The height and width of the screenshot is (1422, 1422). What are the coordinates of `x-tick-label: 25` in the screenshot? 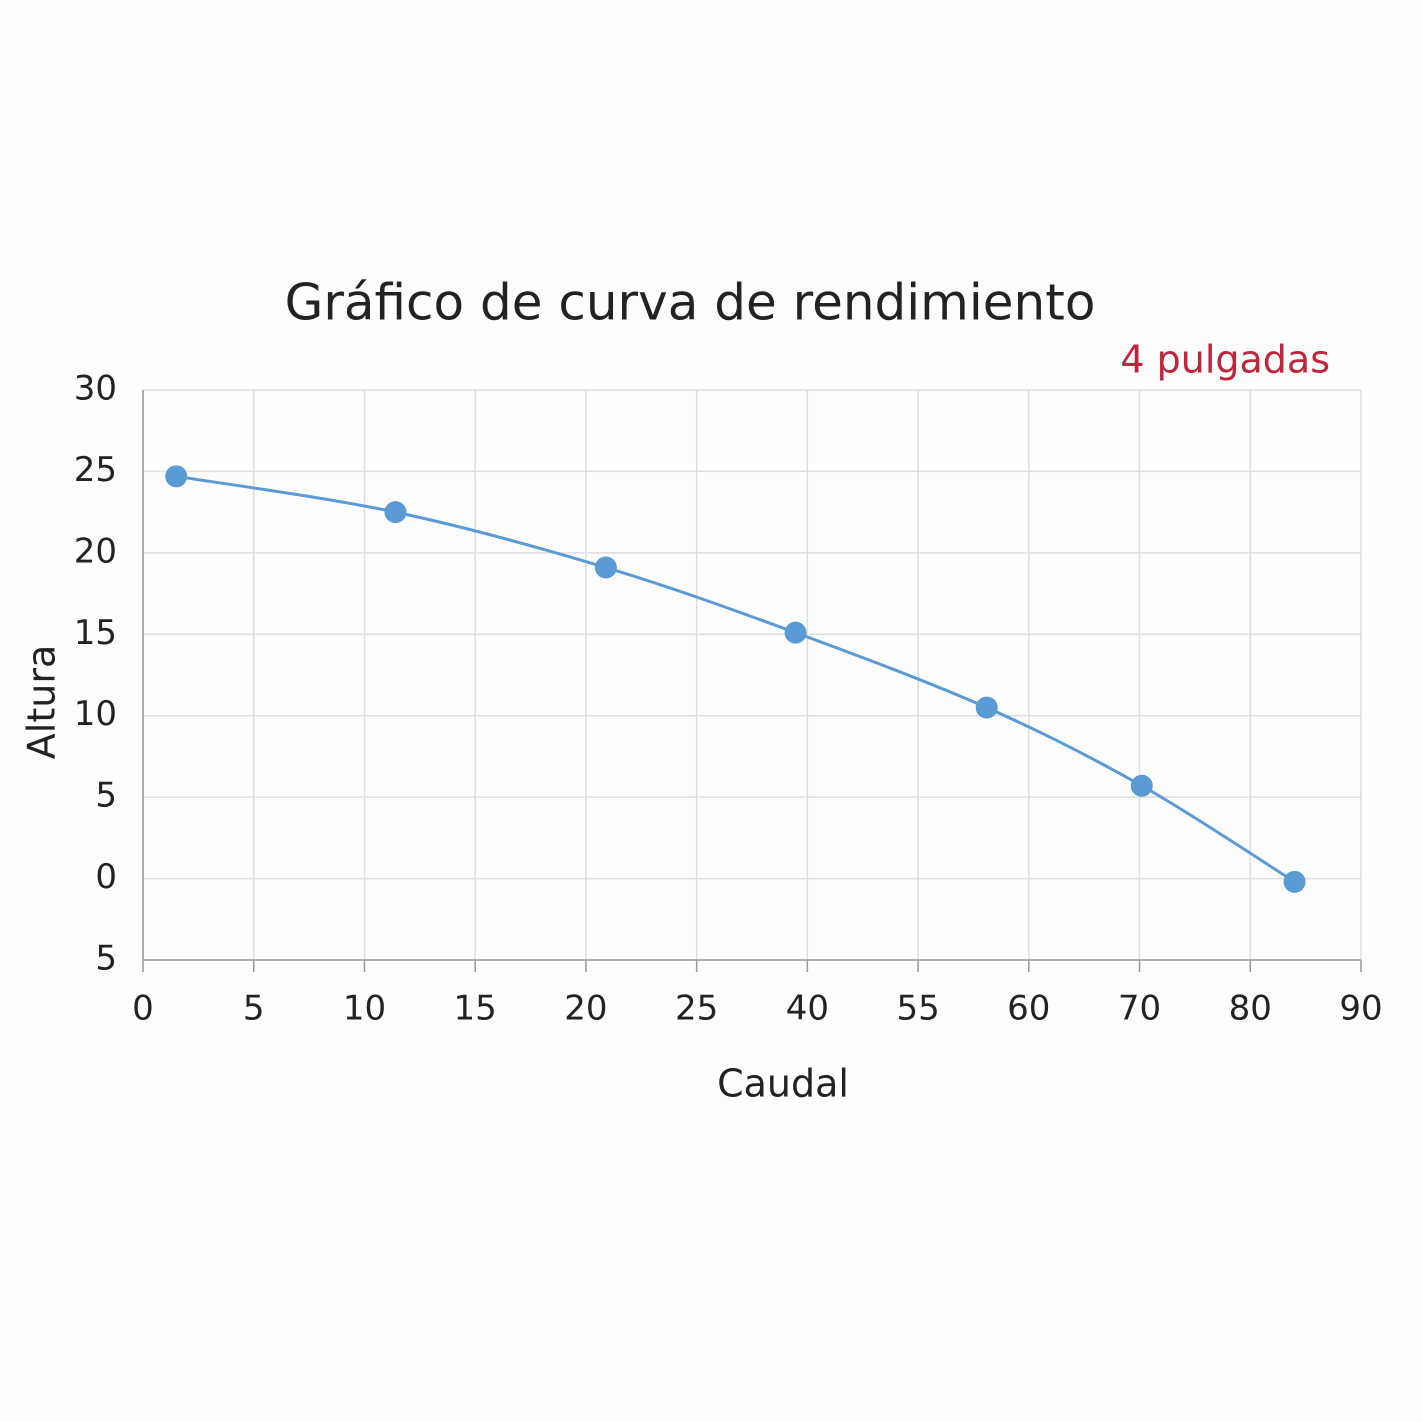 It's located at (696, 1009).